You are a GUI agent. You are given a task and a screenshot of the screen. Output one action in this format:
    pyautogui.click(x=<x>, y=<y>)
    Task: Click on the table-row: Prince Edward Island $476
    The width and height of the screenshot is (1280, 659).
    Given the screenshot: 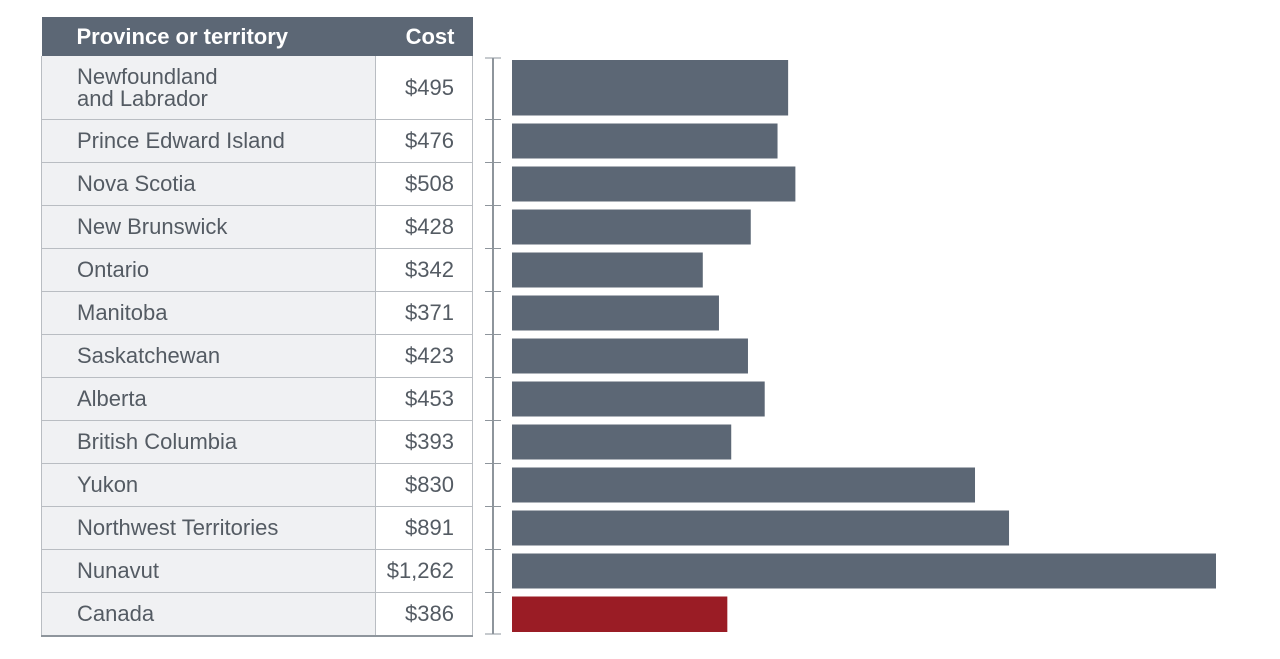 What is the action you would take?
    pyautogui.click(x=257, y=141)
    